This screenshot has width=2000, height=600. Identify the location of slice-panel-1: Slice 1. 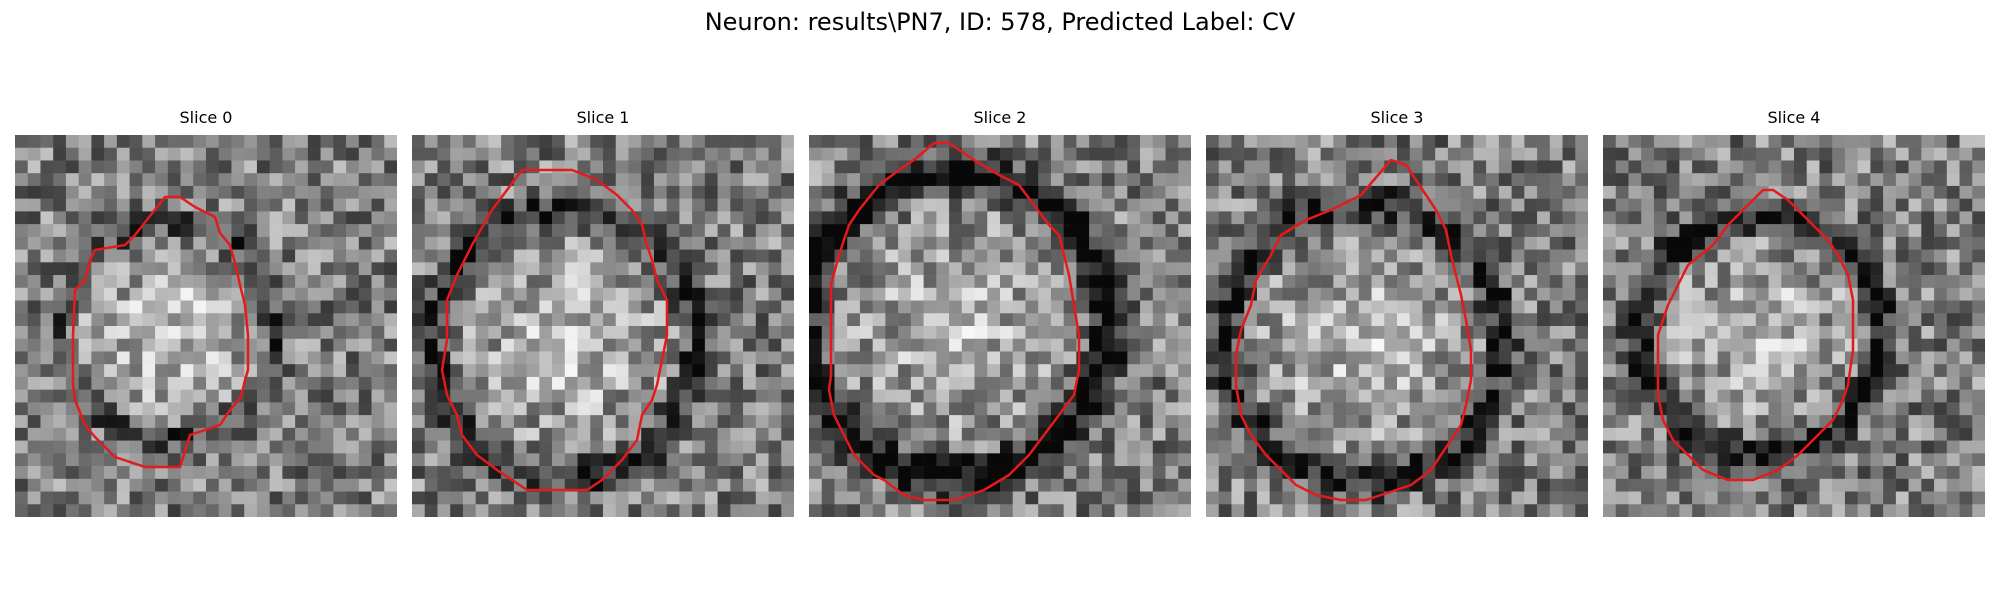
(603, 312).